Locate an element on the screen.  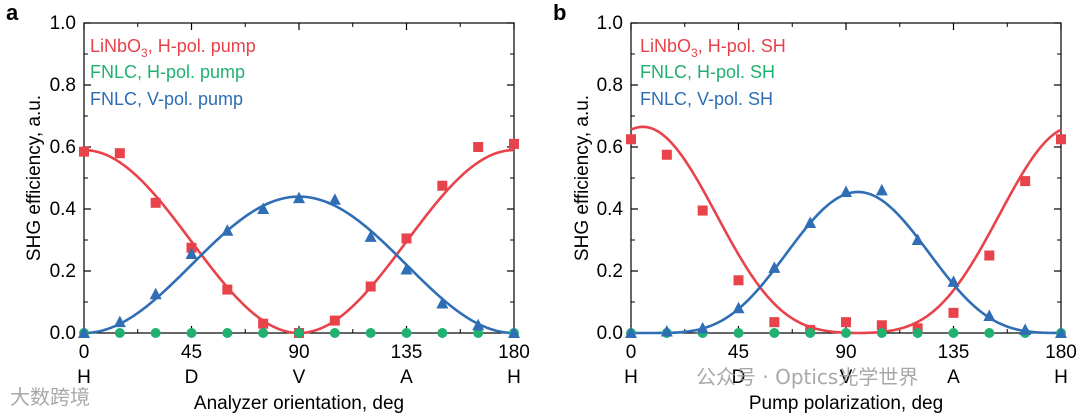
x-tick-polarization-letter: A is located at coordinates (406, 377).